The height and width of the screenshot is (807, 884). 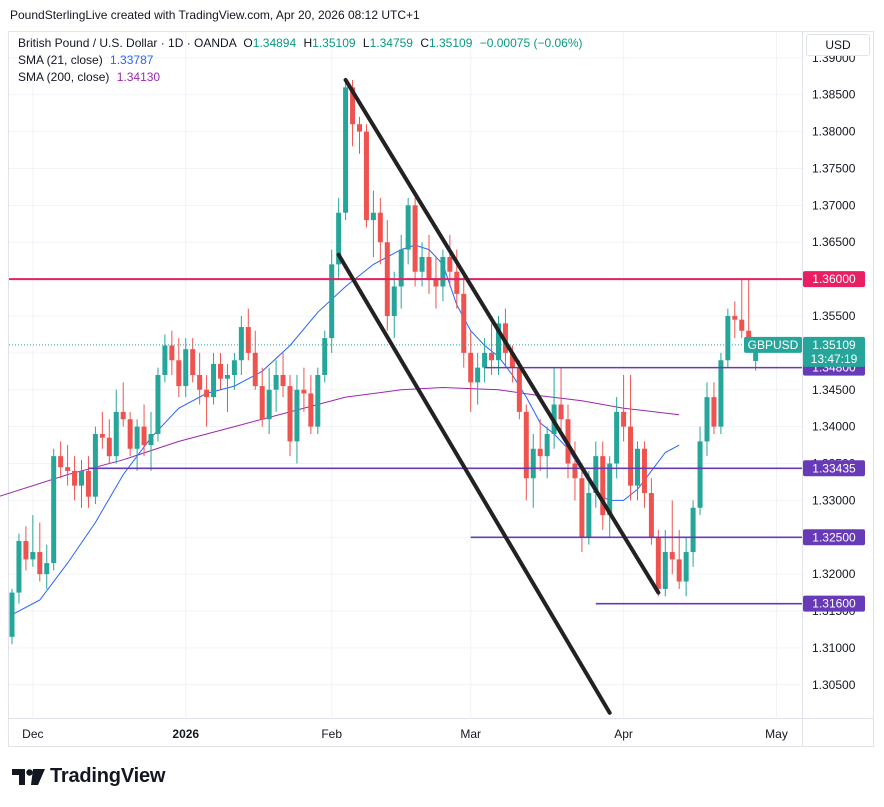 What do you see at coordinates (834, 648) in the screenshot?
I see `y-tick-label: 1.31000` at bounding box center [834, 648].